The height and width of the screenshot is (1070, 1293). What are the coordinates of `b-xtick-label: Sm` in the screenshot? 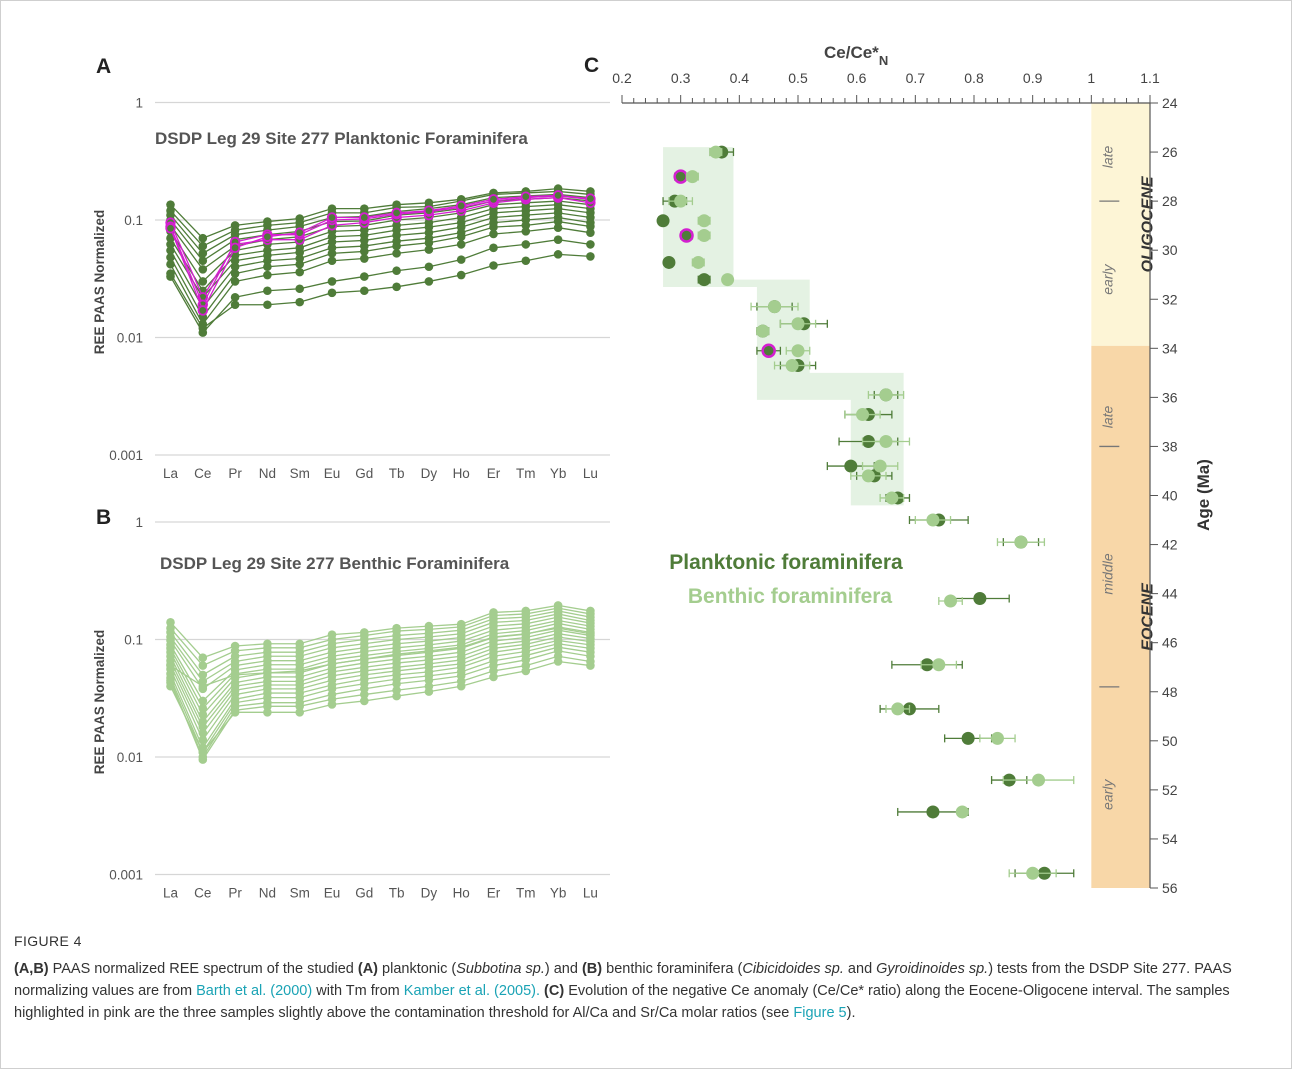 It's located at (300, 893).